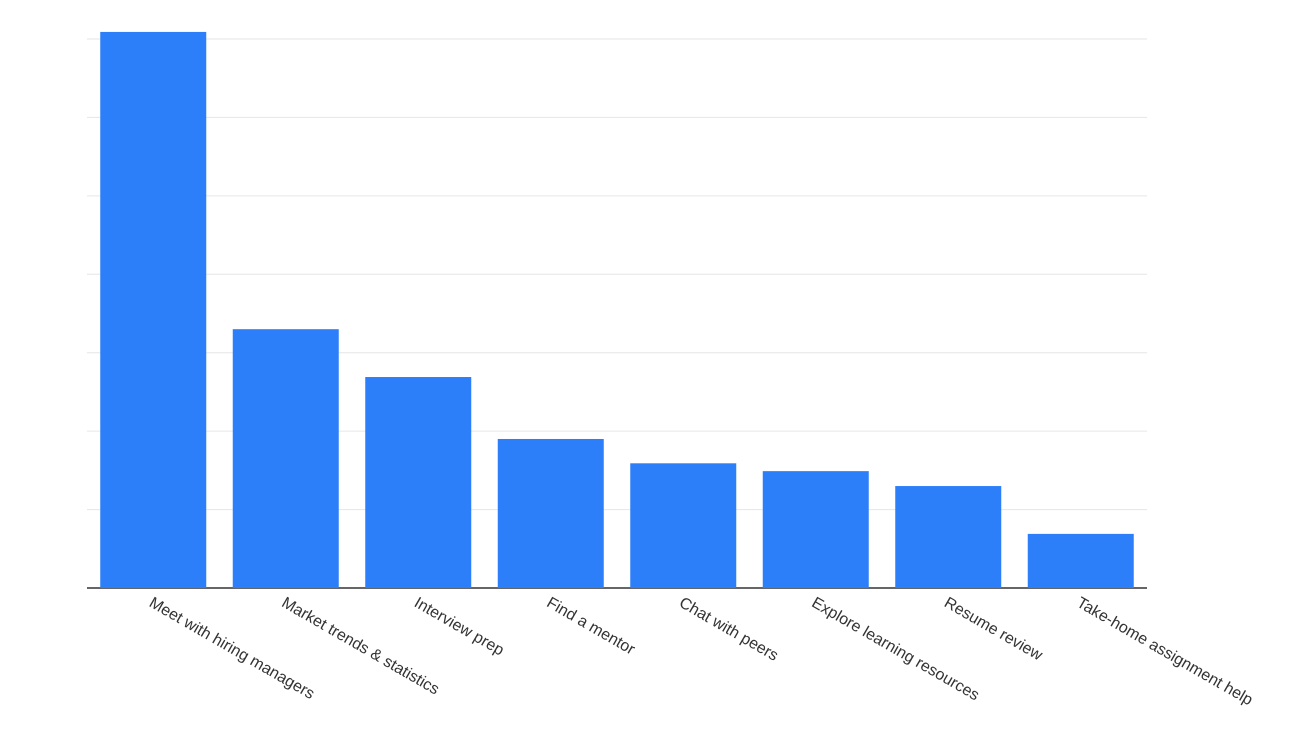 The width and height of the screenshot is (1292, 737). What do you see at coordinates (728, 629) in the screenshot?
I see `x-tick-label: Chat with peers` at bounding box center [728, 629].